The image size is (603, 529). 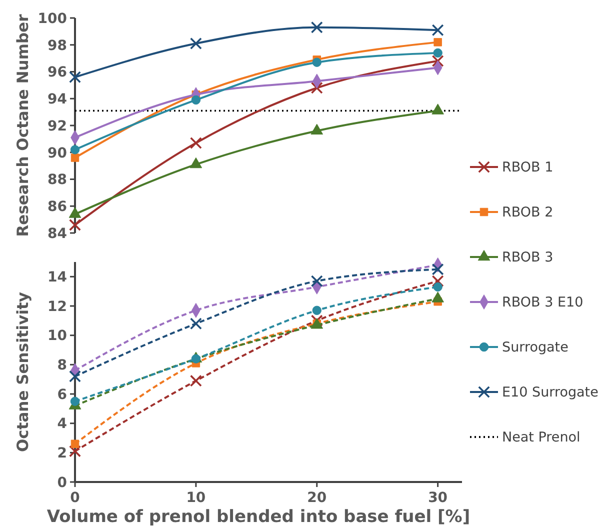 I want to click on y-tick-label: 12, so click(x=57, y=306).